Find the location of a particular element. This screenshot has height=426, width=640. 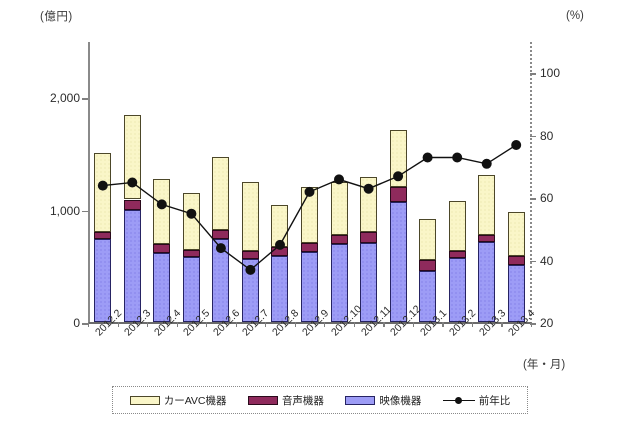

left-axis-line is located at coordinates (89, 182).